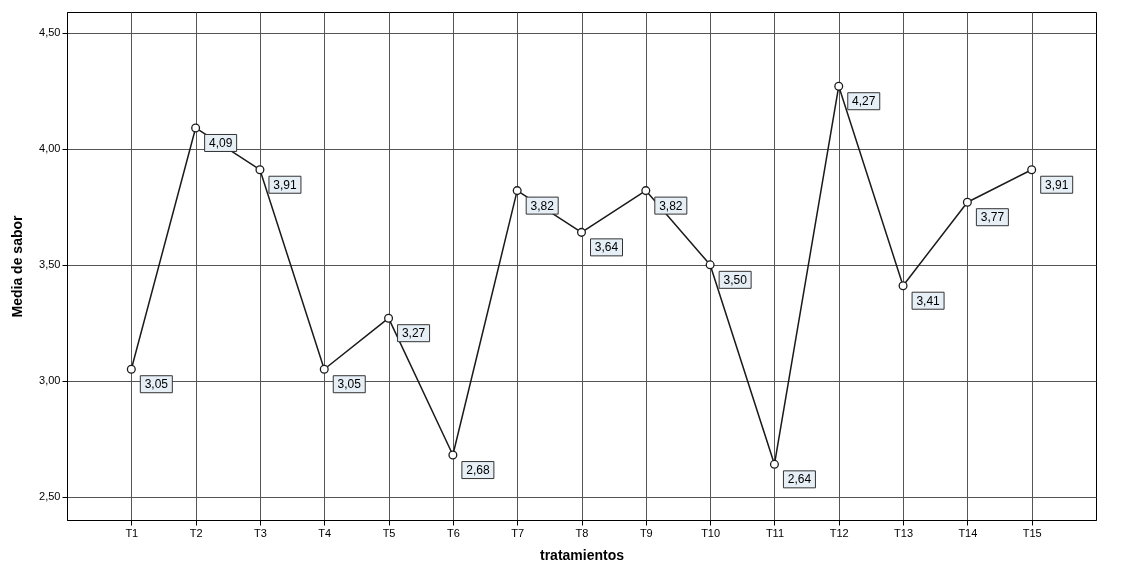  What do you see at coordinates (50, 264) in the screenshot?
I see `y-tick-label: 3,50` at bounding box center [50, 264].